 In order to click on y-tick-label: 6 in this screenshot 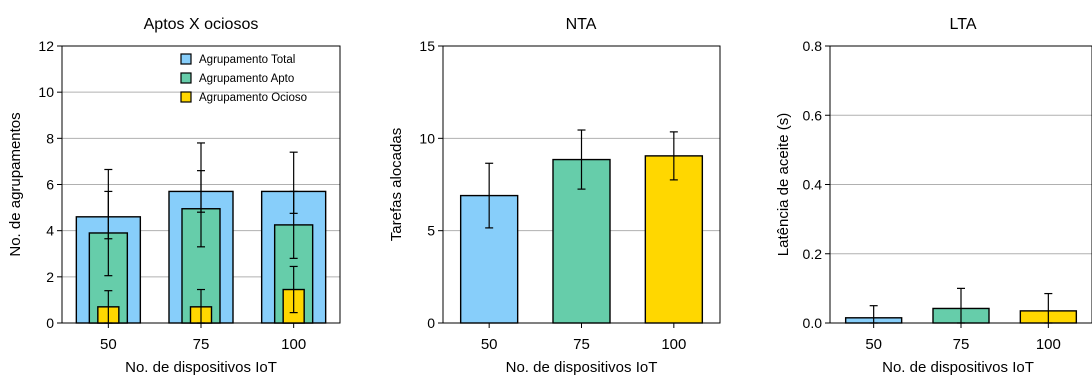, I will do `click(50, 185)`.